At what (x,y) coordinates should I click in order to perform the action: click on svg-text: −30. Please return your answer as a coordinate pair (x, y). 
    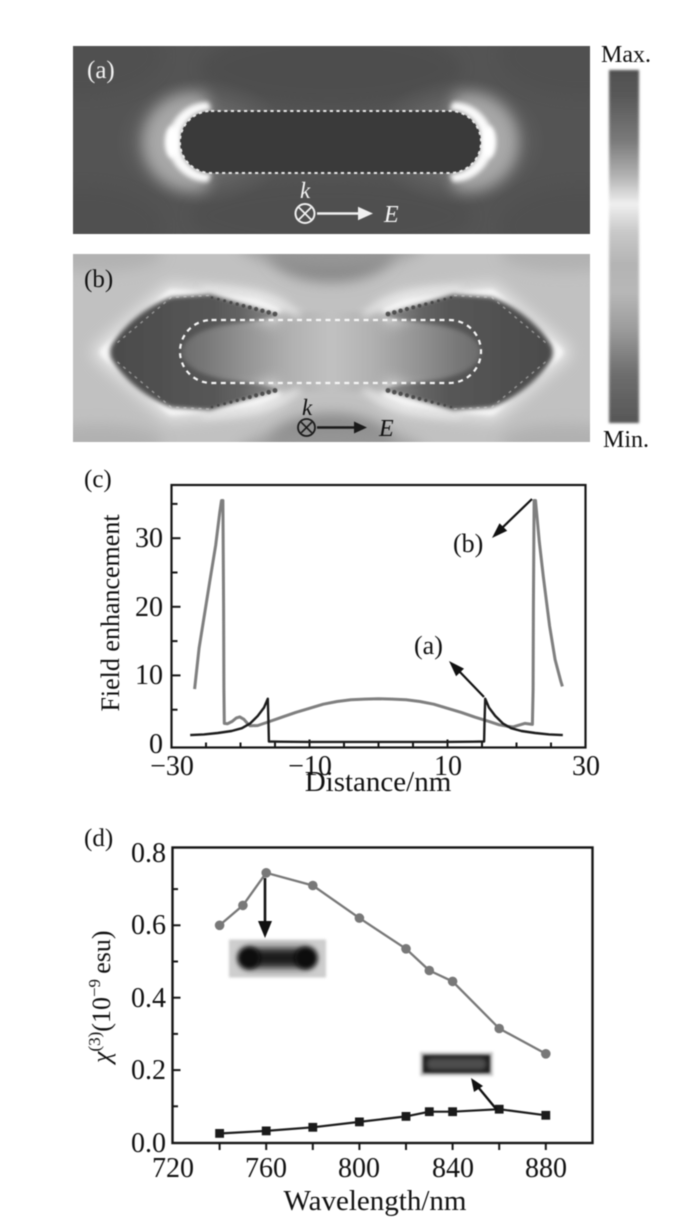
    Looking at the image, I should click on (172, 766).